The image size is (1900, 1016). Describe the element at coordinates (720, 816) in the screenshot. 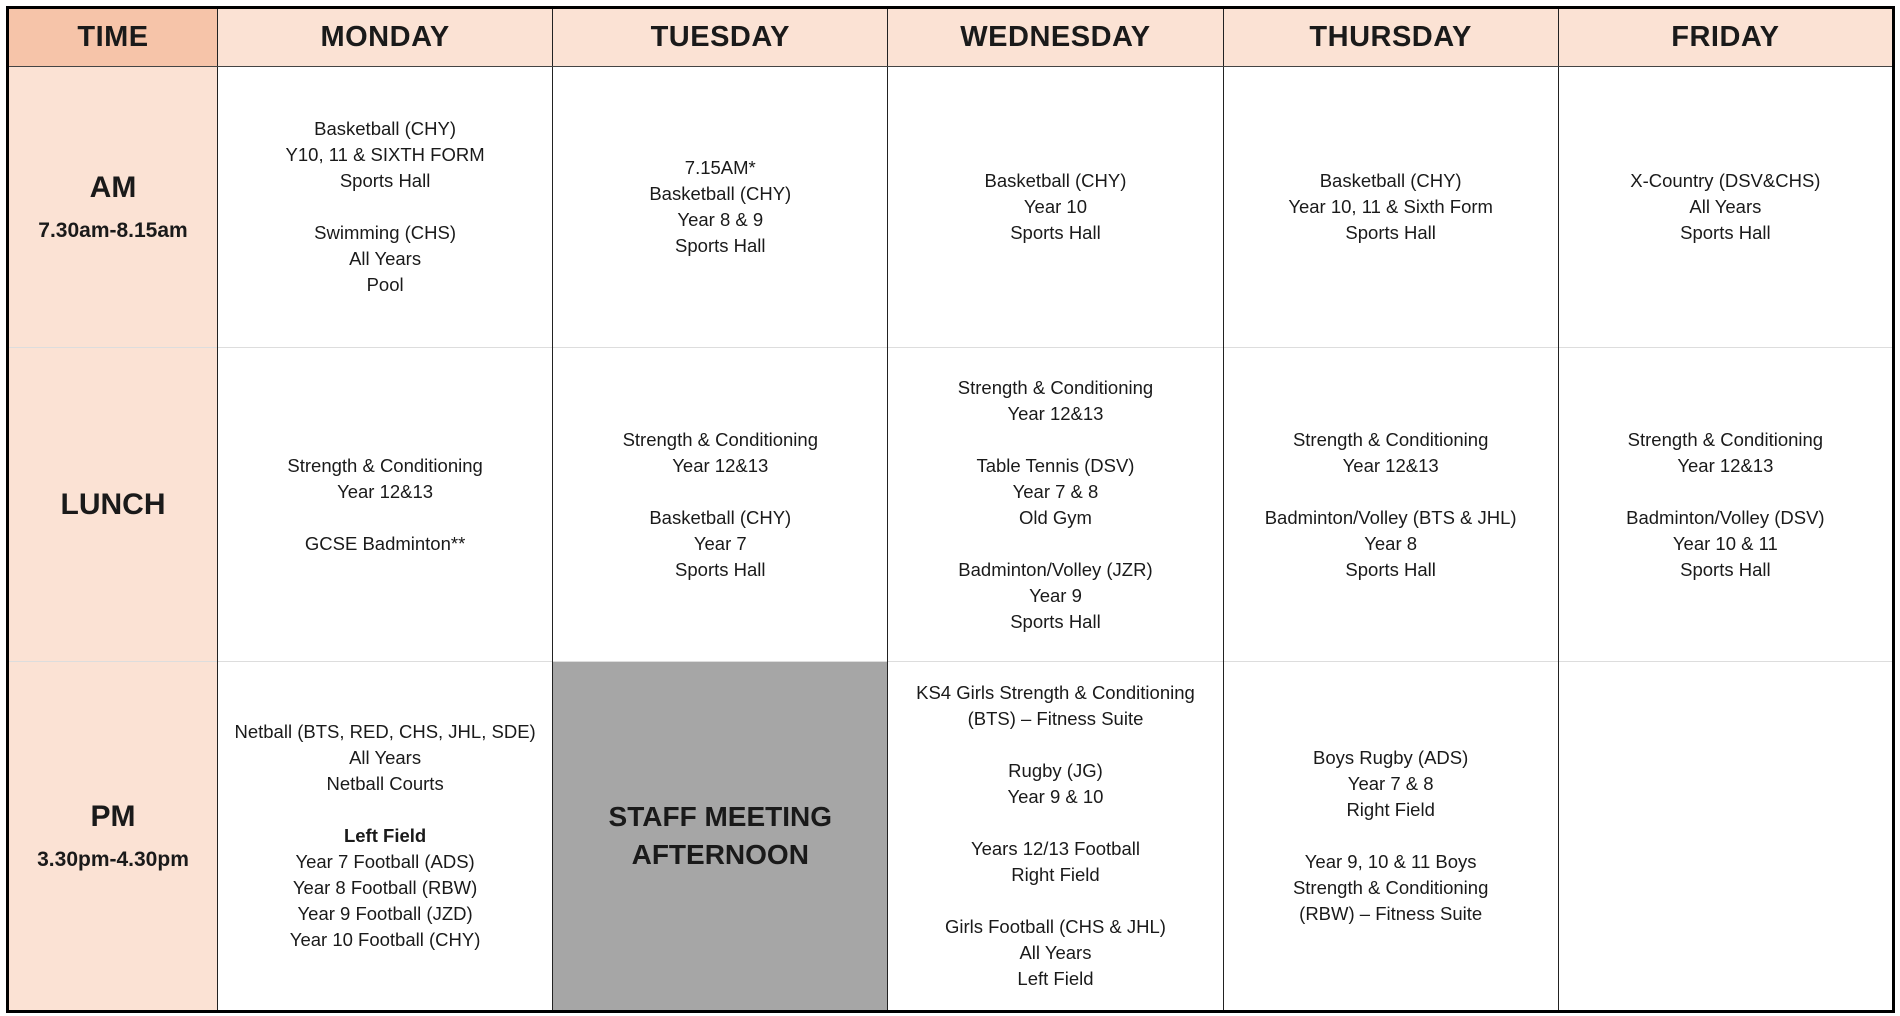

I see `staff-meeting-label: STAFF MEETING` at that location.